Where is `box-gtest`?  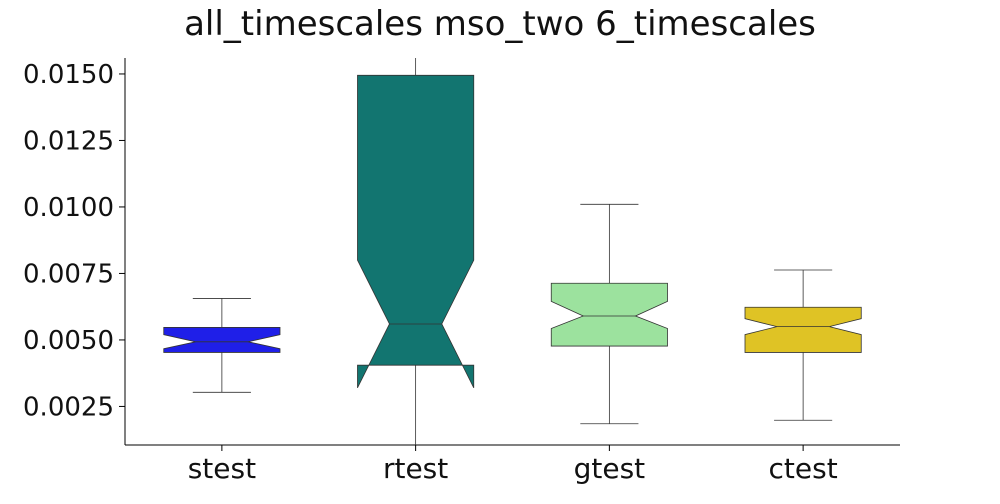 box-gtest is located at coordinates (609, 314).